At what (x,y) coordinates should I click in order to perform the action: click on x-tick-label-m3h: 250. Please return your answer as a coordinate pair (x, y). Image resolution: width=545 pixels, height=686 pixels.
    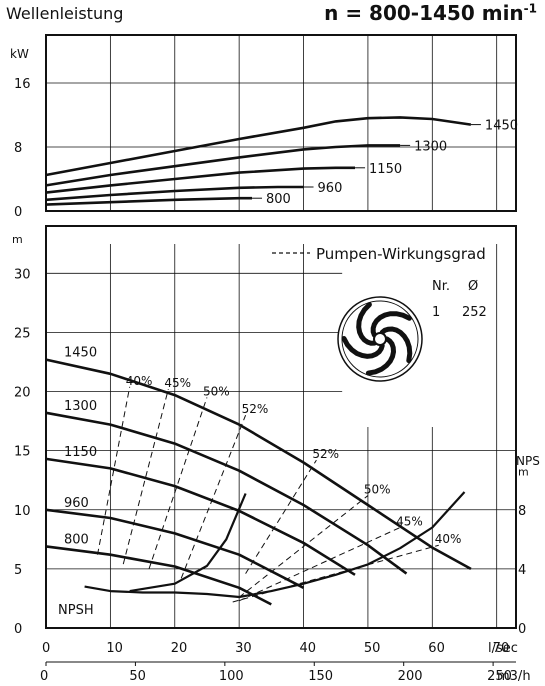
    Looking at the image, I should click on (499, 676).